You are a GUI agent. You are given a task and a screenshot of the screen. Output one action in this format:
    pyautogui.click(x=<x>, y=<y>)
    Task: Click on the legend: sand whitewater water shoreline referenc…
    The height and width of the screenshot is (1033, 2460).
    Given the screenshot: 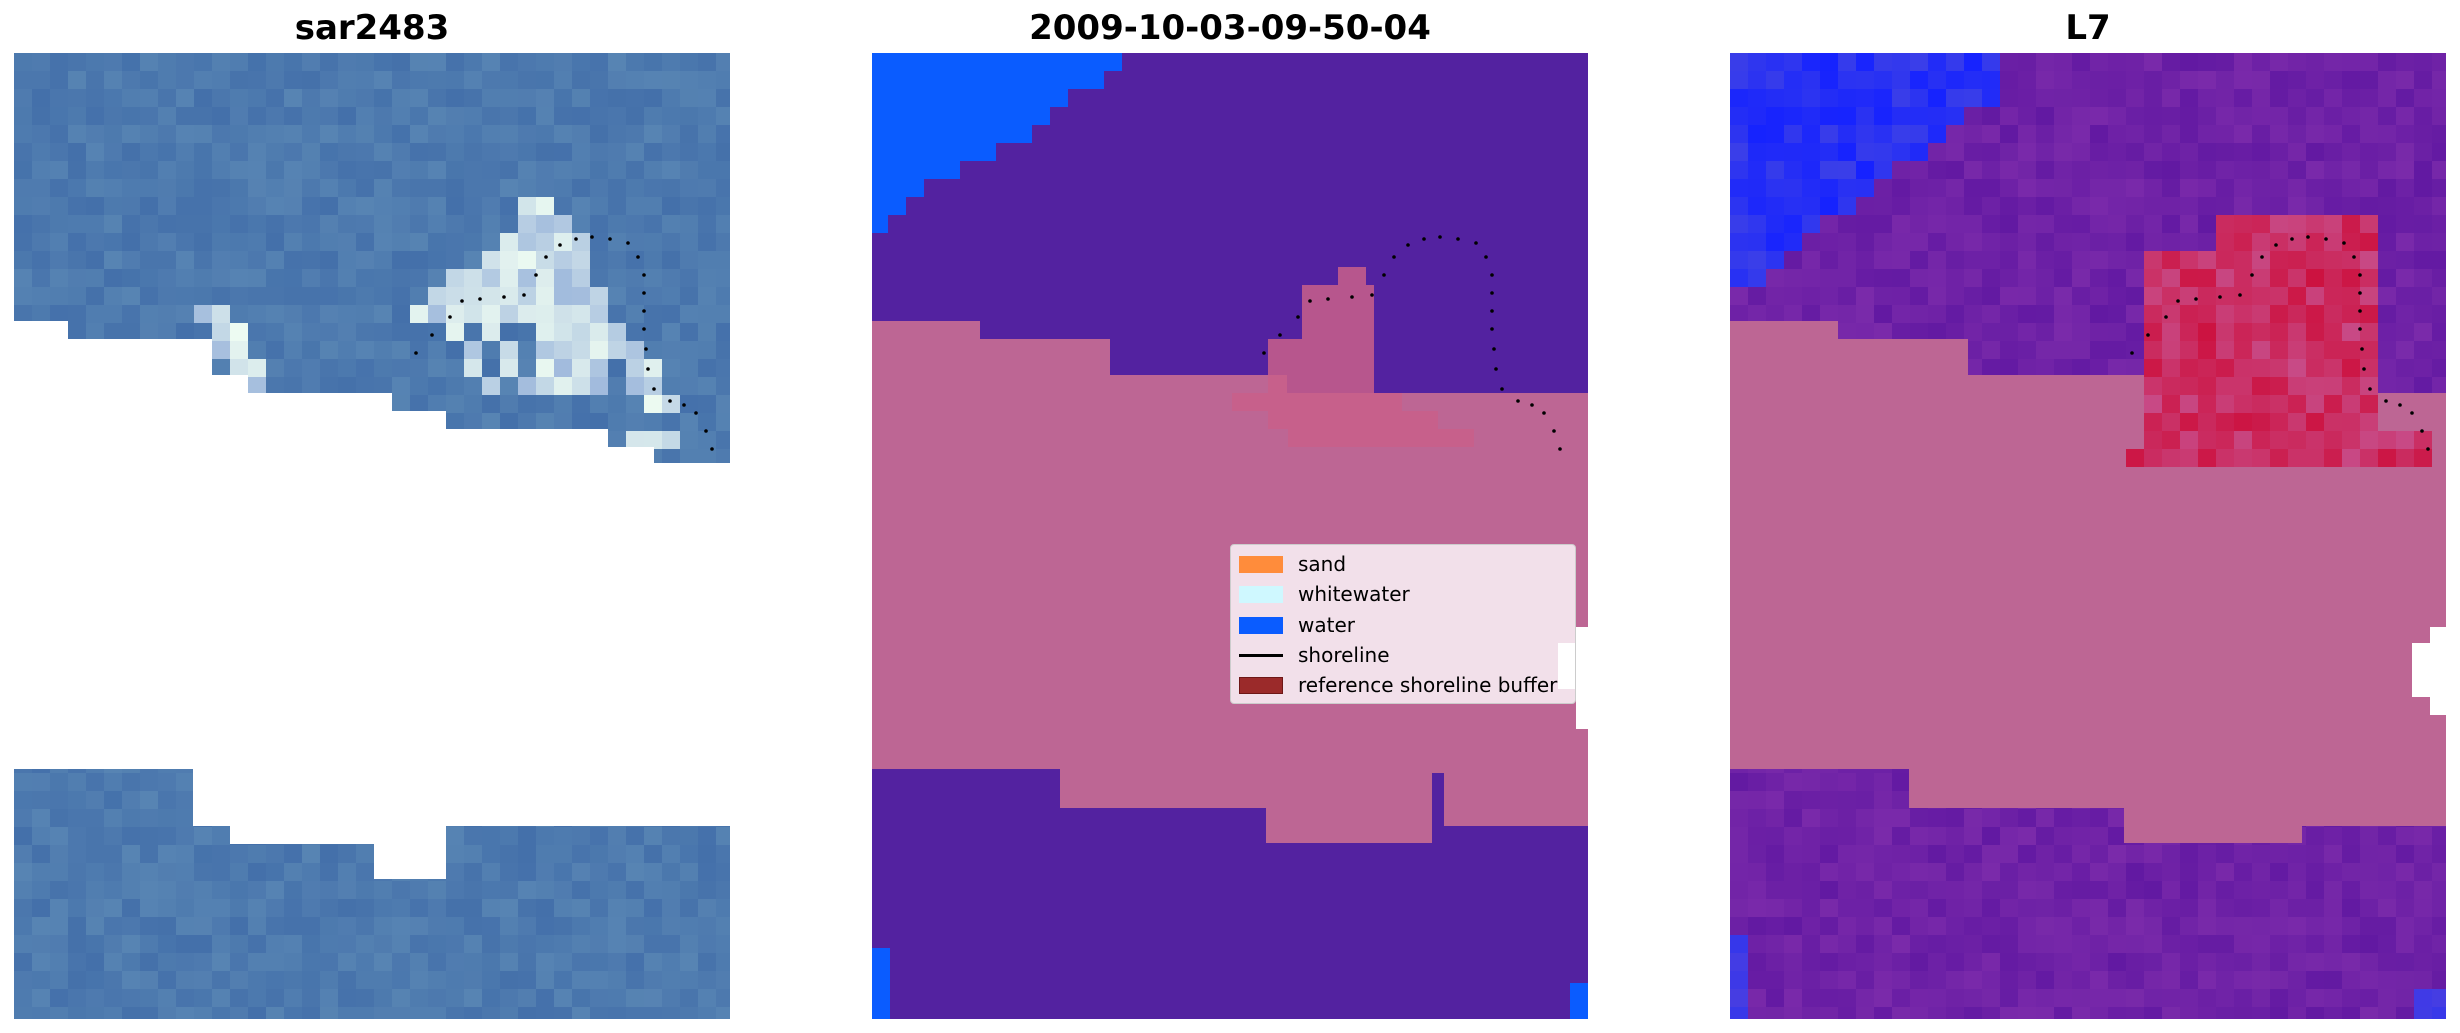 What is the action you would take?
    pyautogui.click(x=1403, y=624)
    